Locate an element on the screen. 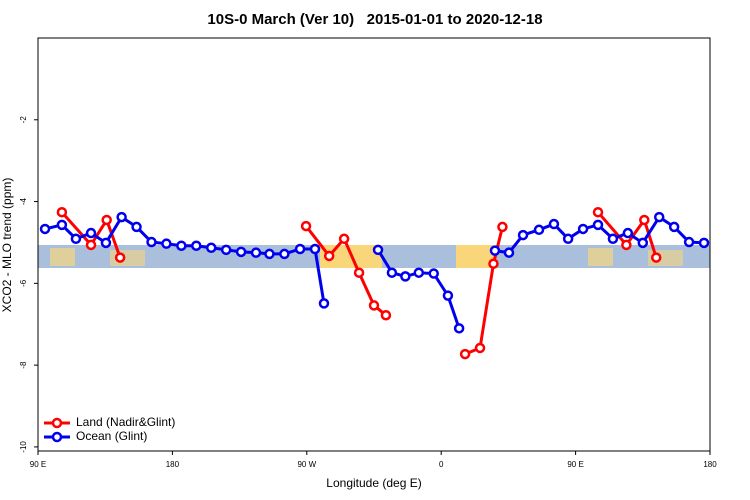  y-tick-label: -6 is located at coordinates (23, 283).